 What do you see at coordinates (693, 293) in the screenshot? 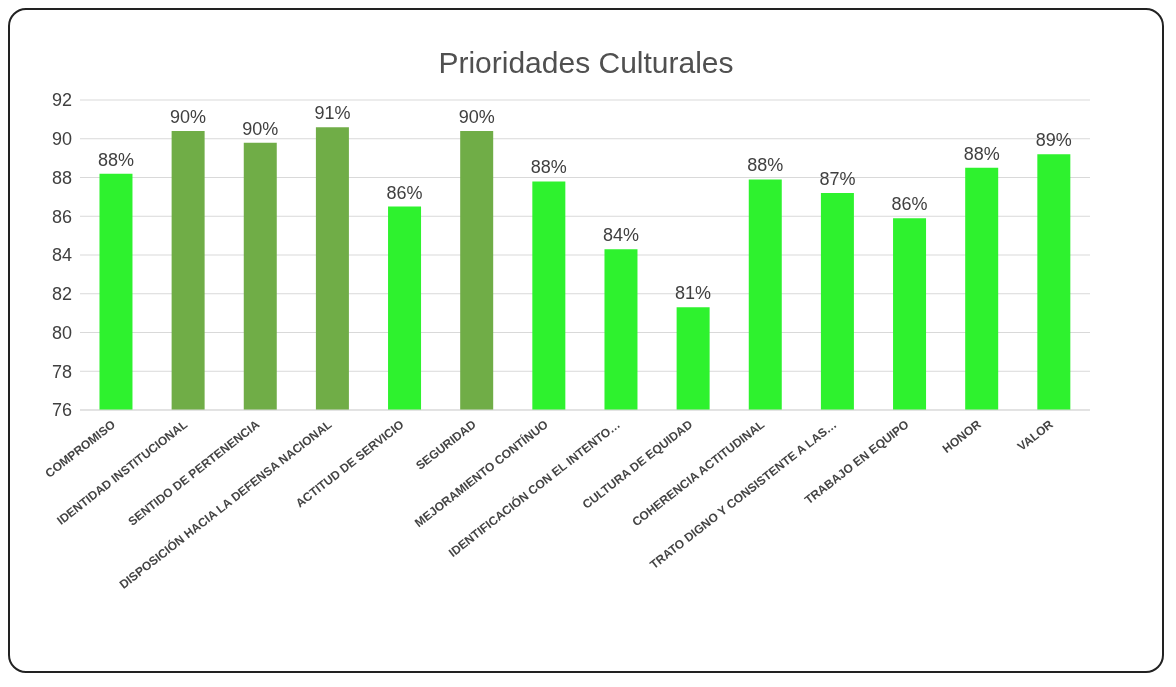
I see `data-label: 81%` at bounding box center [693, 293].